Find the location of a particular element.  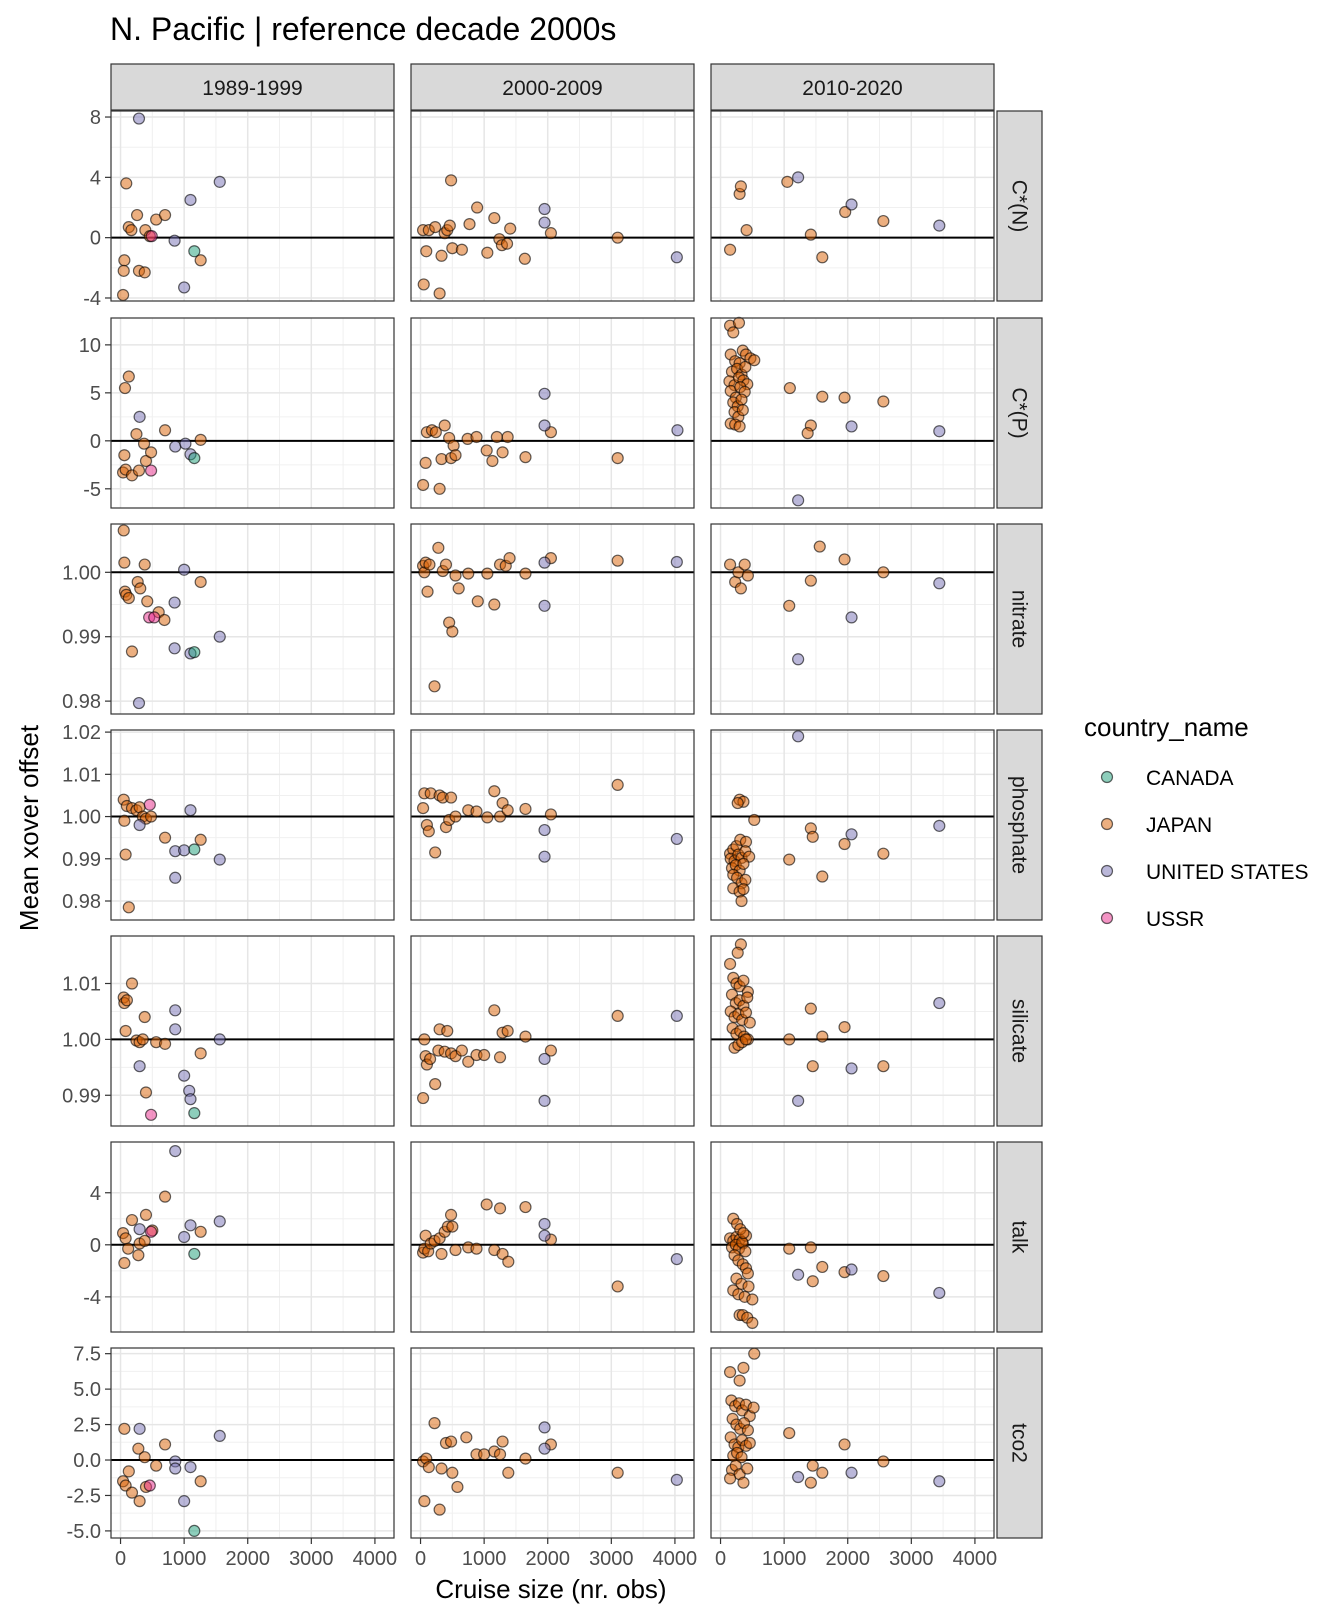

y-tick-label: 1.01 is located at coordinates (81, 985).